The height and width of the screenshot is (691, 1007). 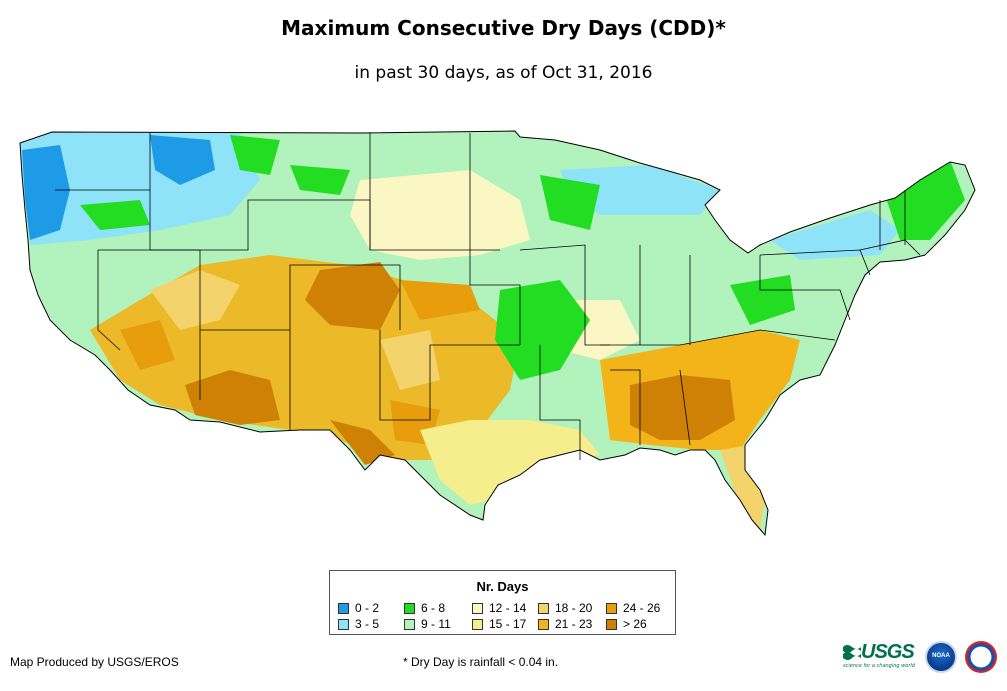 I want to click on usgs-wave-icon, so click(x=852, y=652).